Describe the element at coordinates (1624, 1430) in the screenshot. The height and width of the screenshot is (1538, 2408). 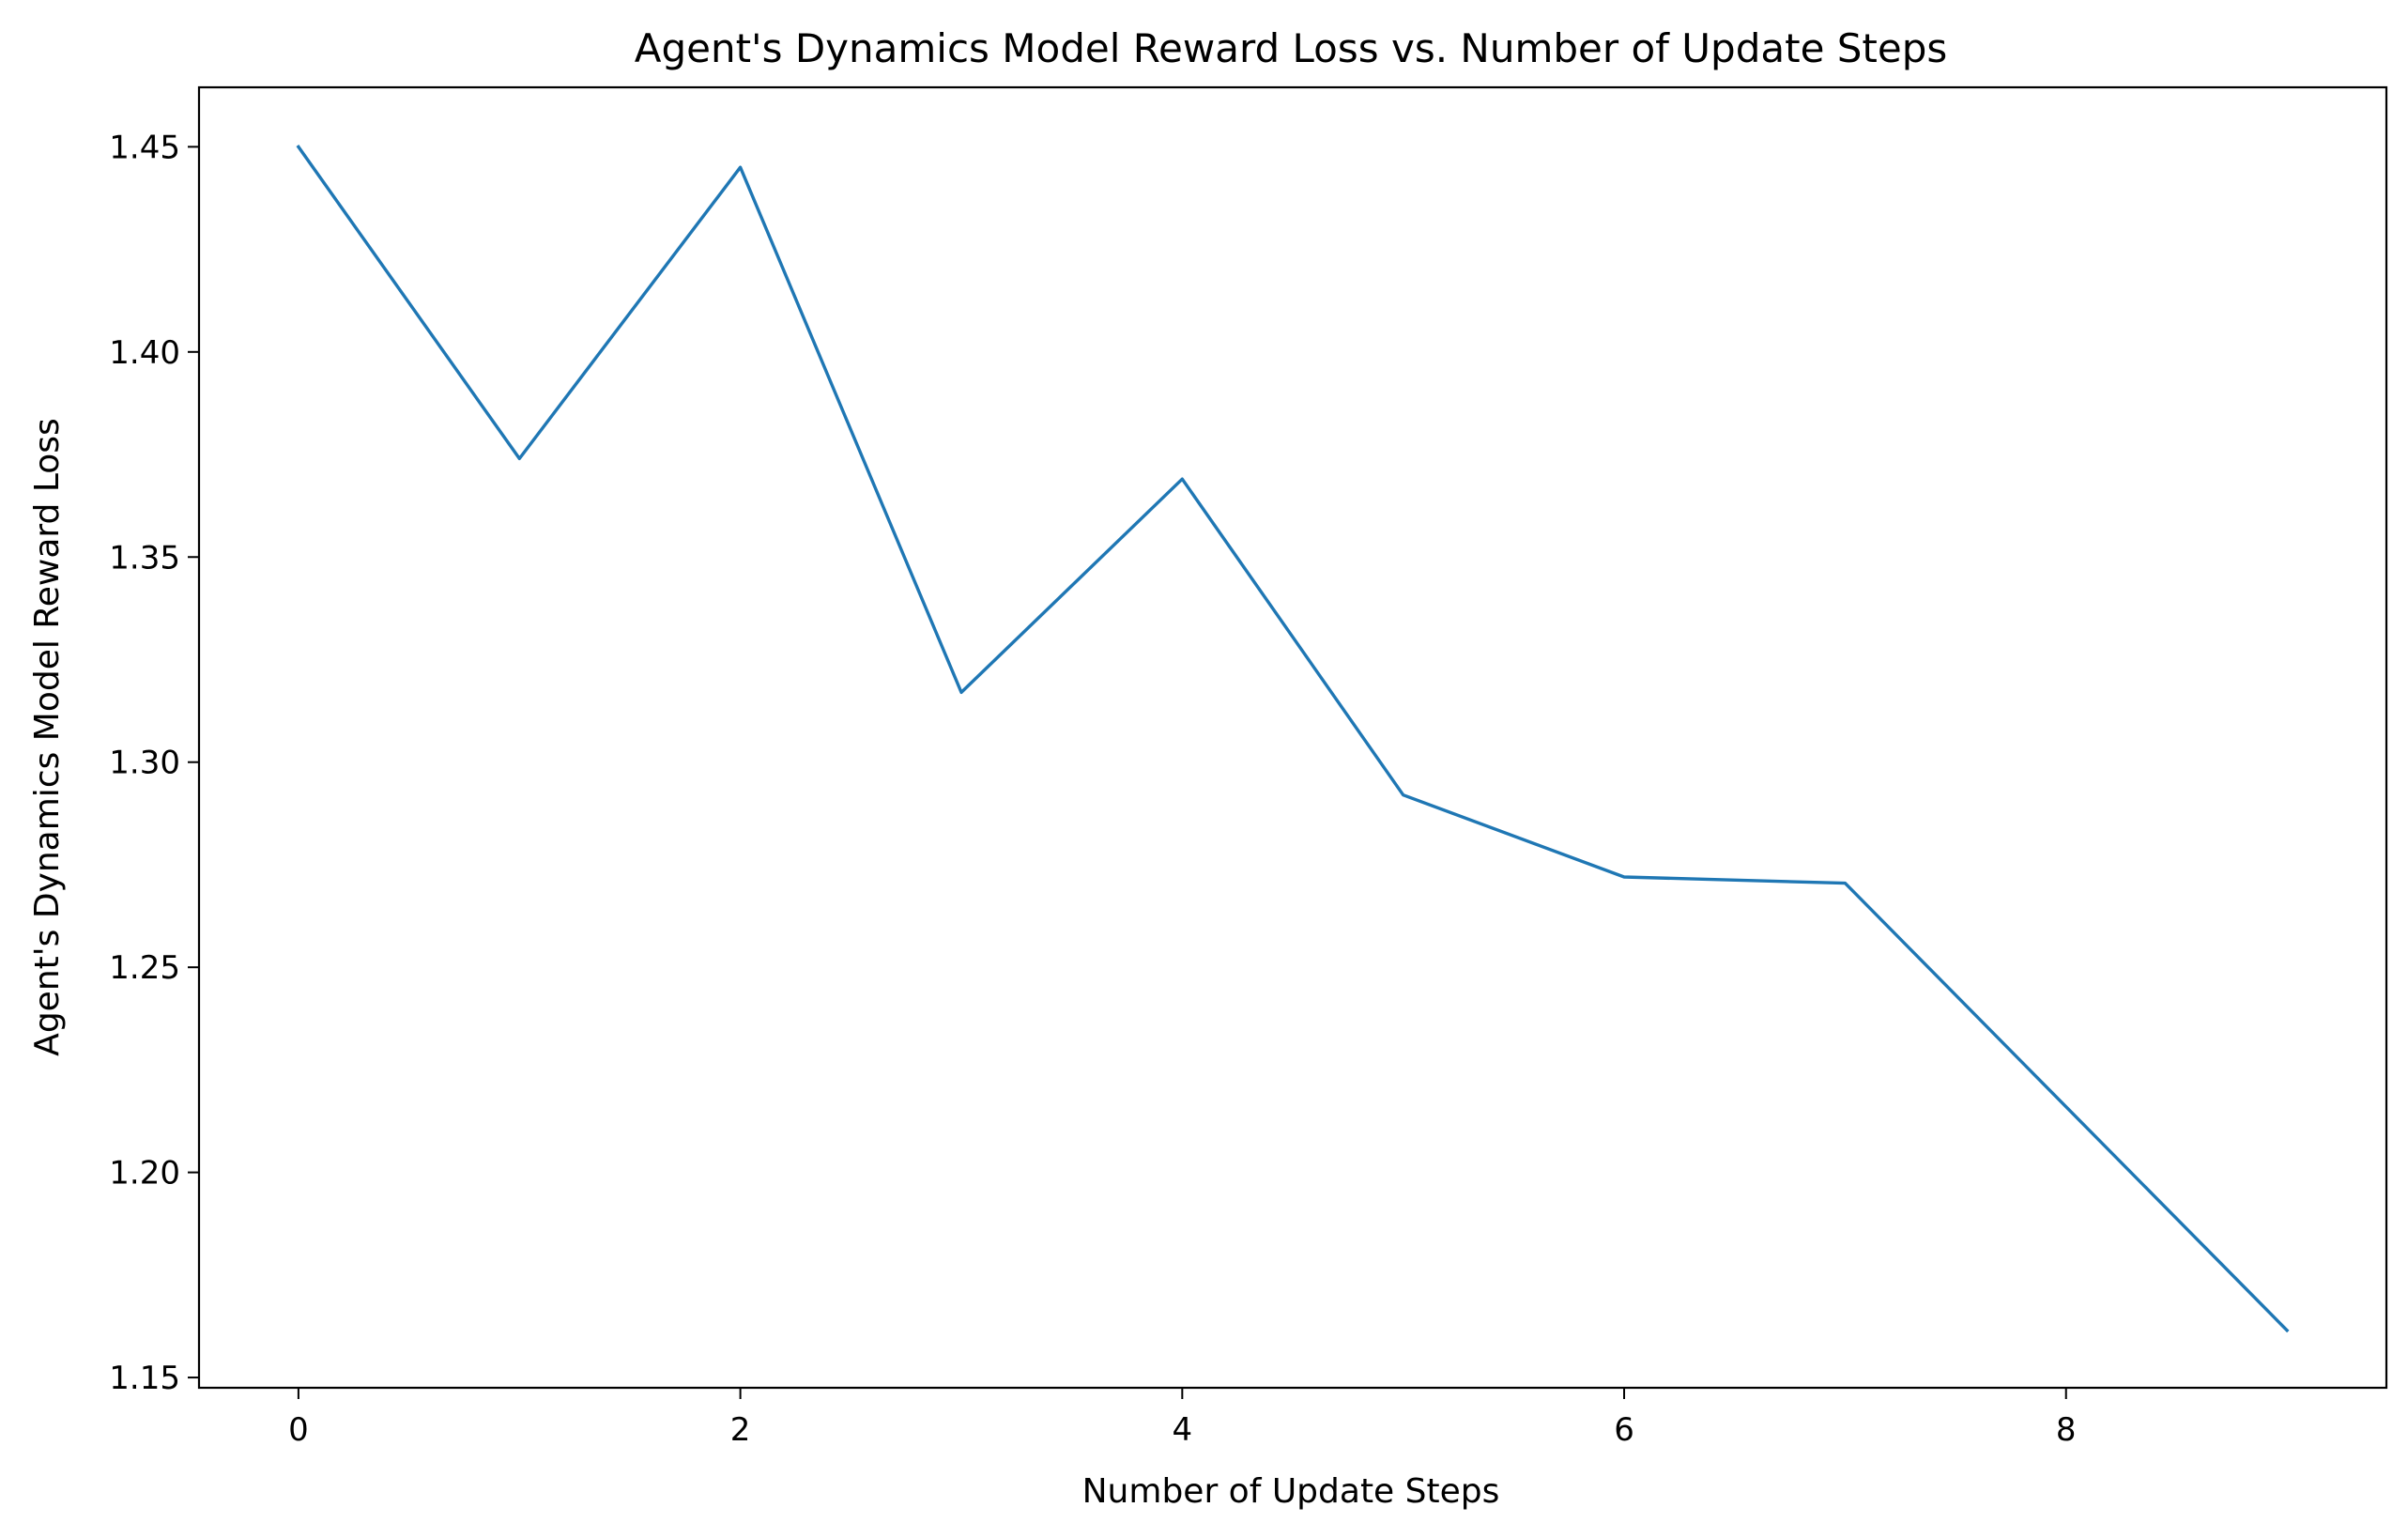
I see `x-tick-label: 6` at that location.